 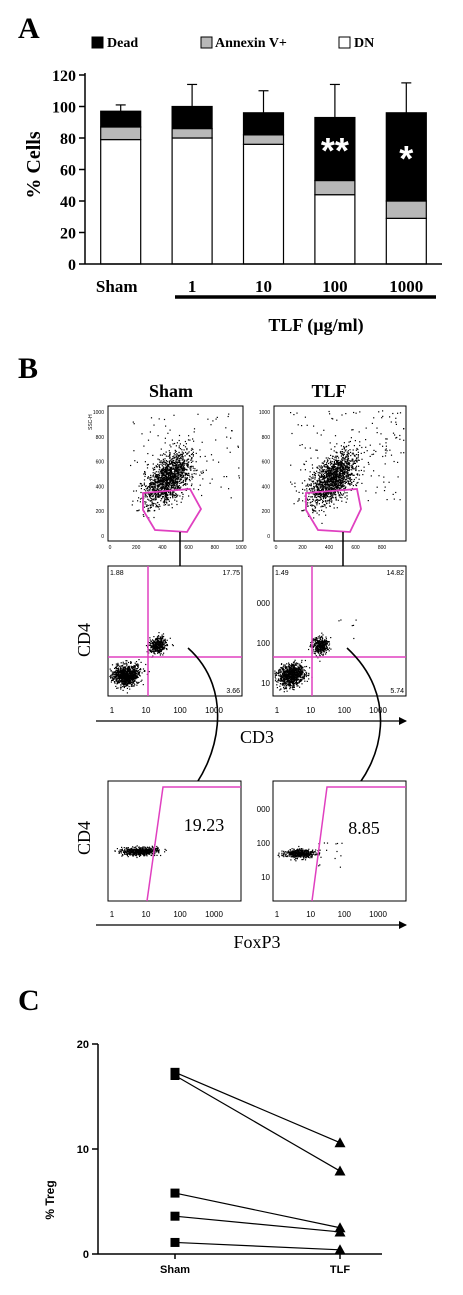 What do you see at coordinates (263, 173) in the screenshot?
I see `panel-a-bars: ** *` at bounding box center [263, 173].